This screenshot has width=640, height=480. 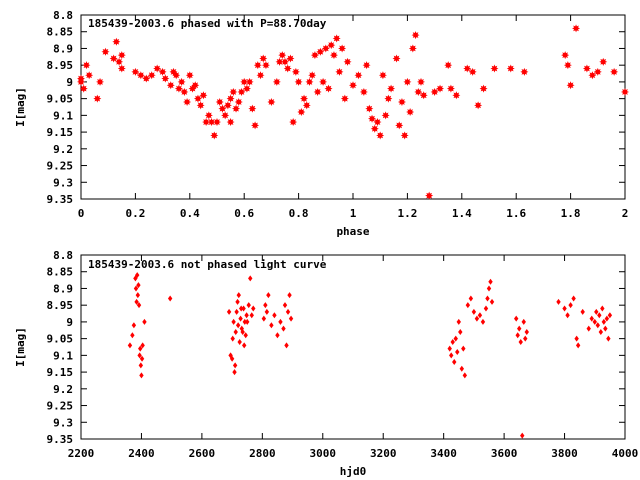 I want to click on x-tick-label: 1, so click(x=353, y=213).